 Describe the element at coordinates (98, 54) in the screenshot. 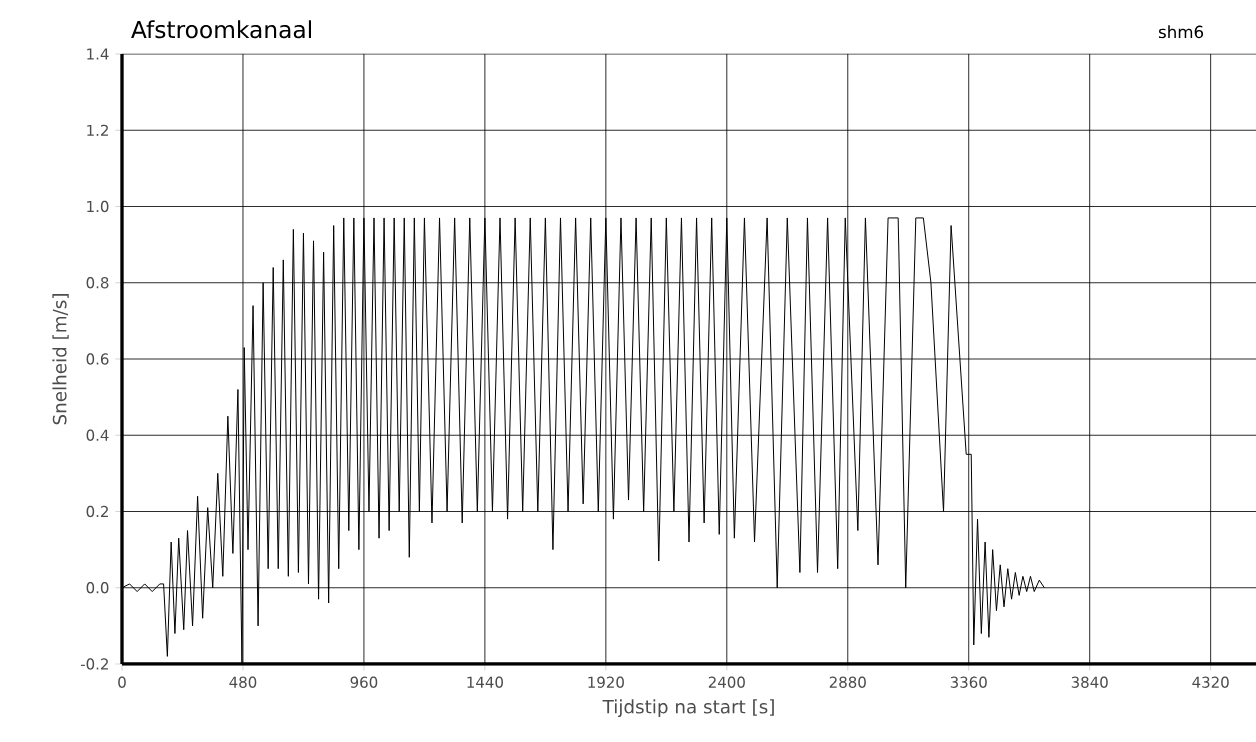

I see `y-tick-label: 1.4` at that location.